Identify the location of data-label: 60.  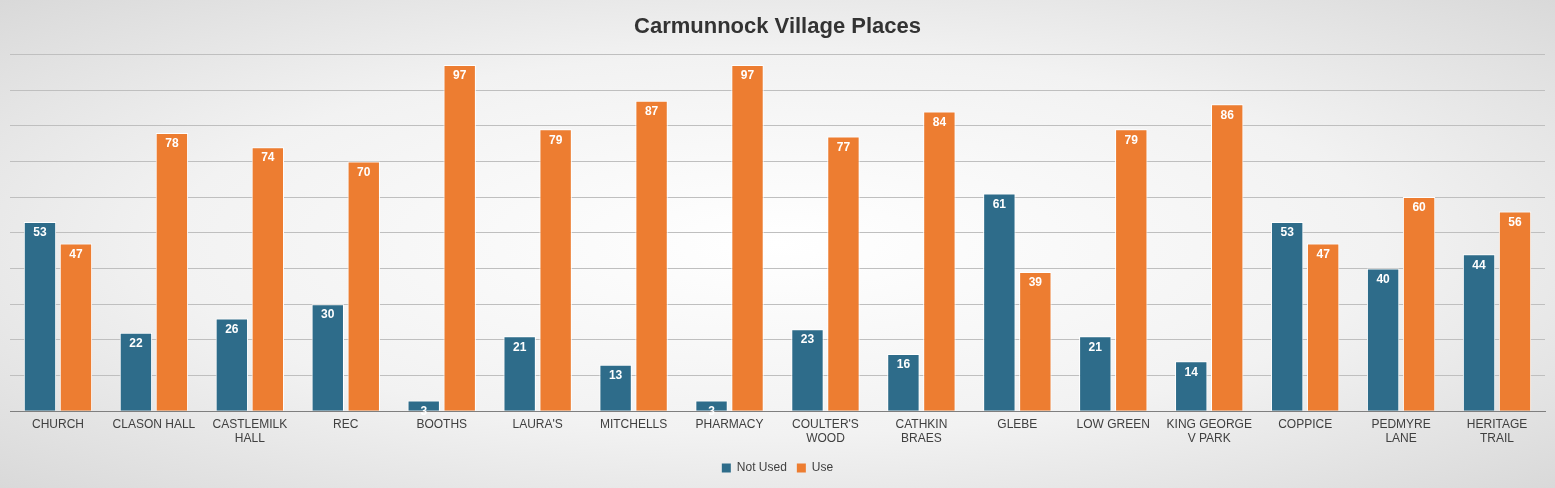
(1419, 207).